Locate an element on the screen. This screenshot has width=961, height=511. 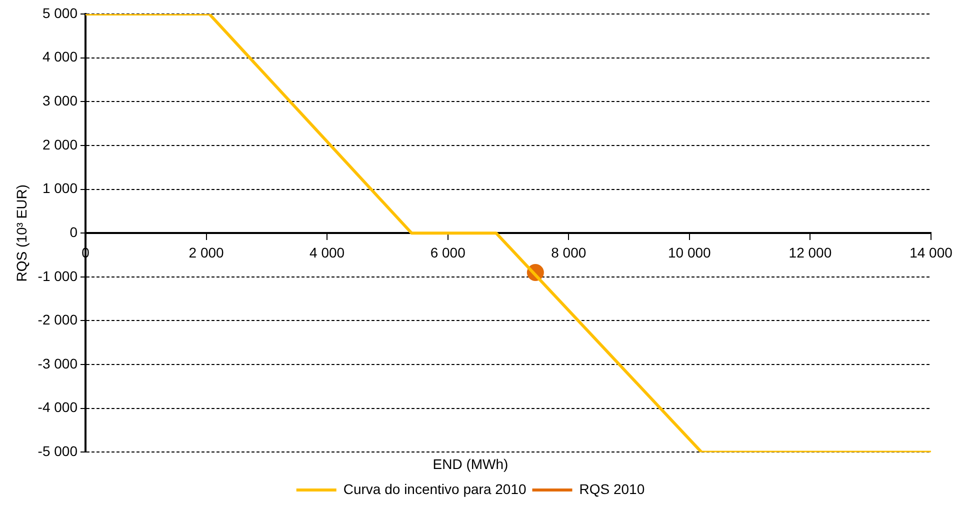
y-tick-label: 5 000 is located at coordinates (60, 12).